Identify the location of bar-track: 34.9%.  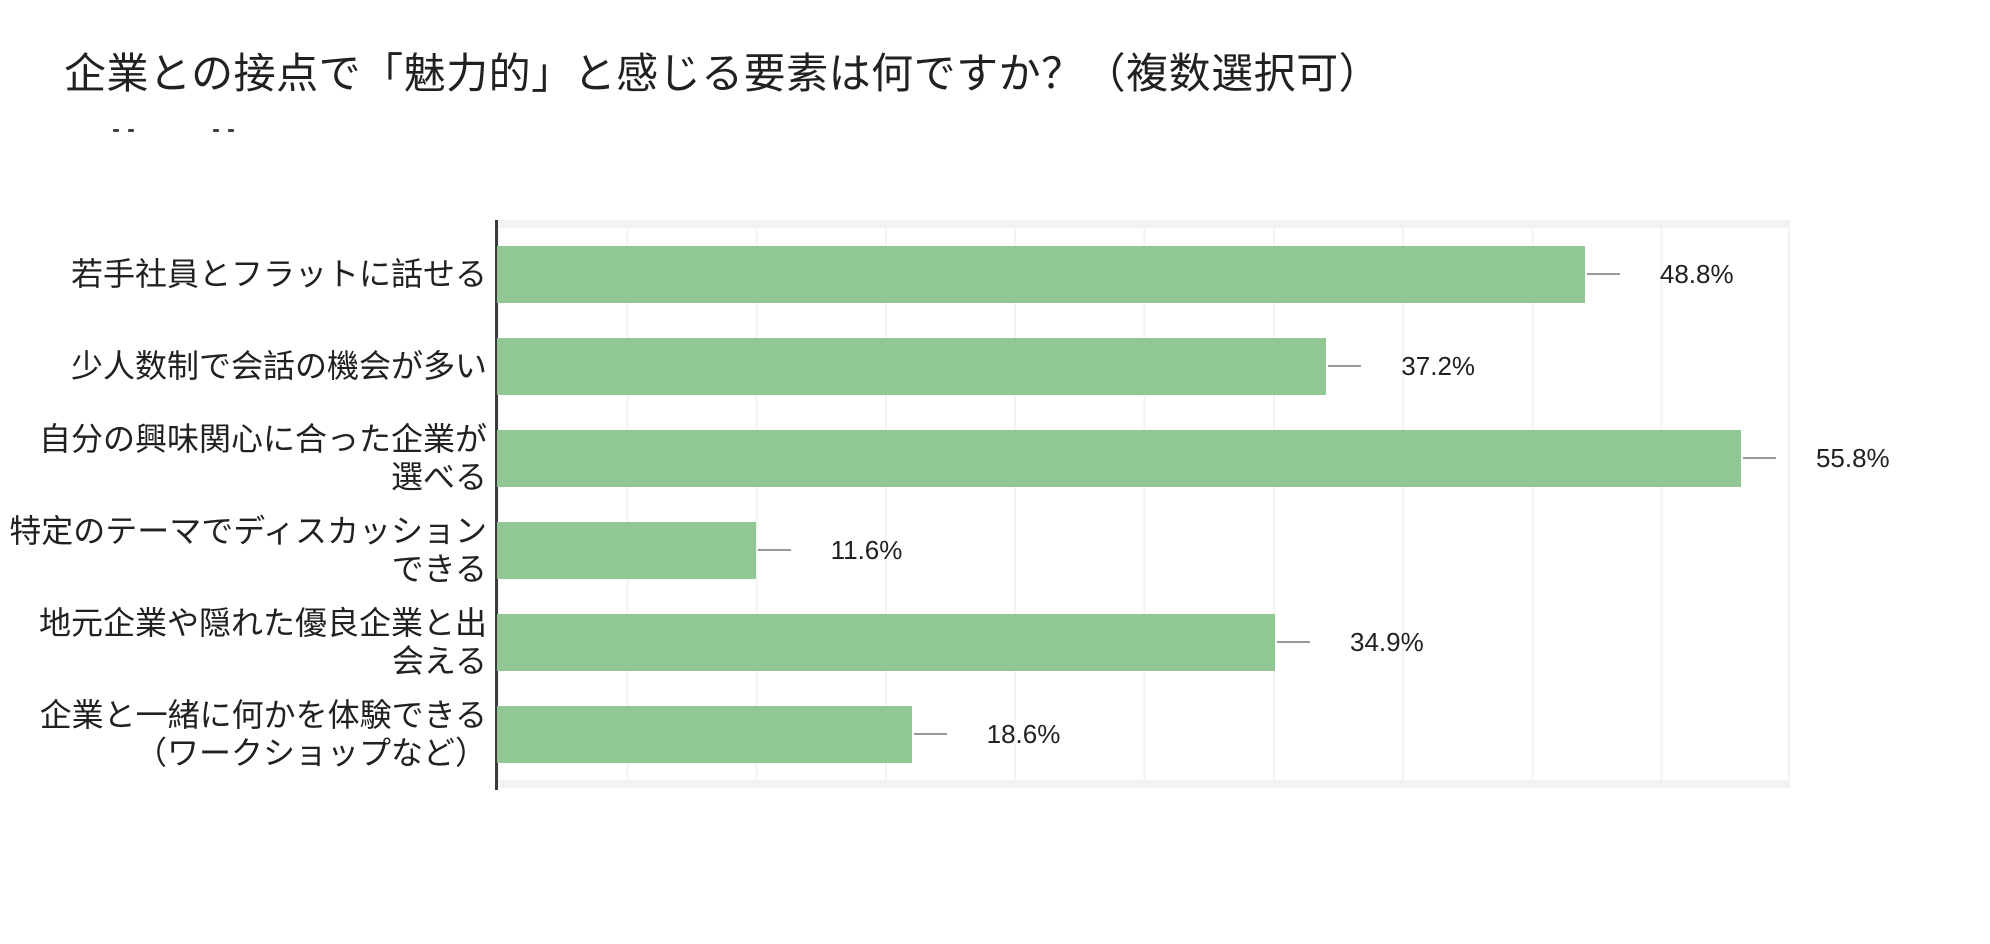
(1243, 642).